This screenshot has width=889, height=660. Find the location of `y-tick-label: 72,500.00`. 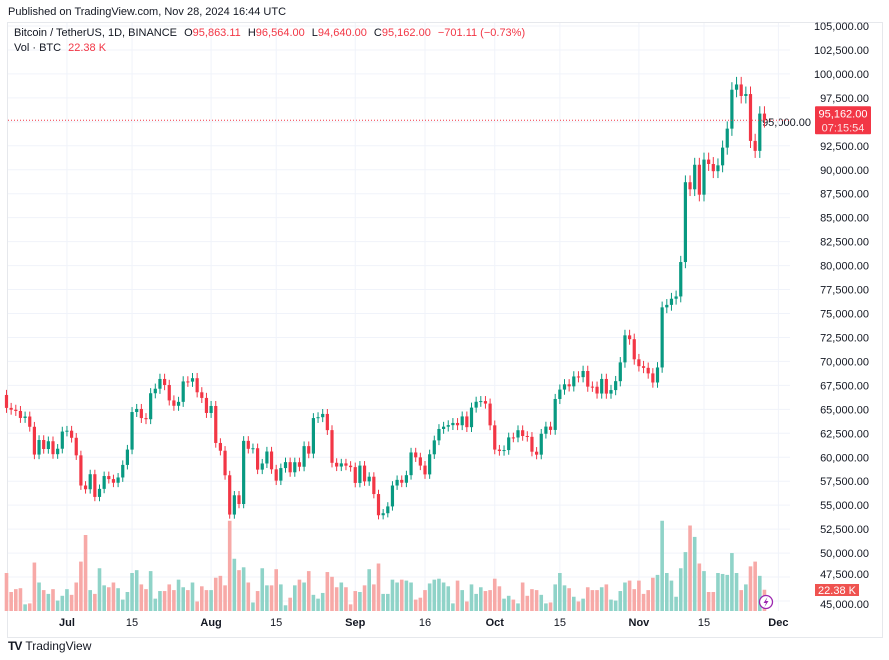

y-tick-label: 72,500.00 is located at coordinates (844, 338).